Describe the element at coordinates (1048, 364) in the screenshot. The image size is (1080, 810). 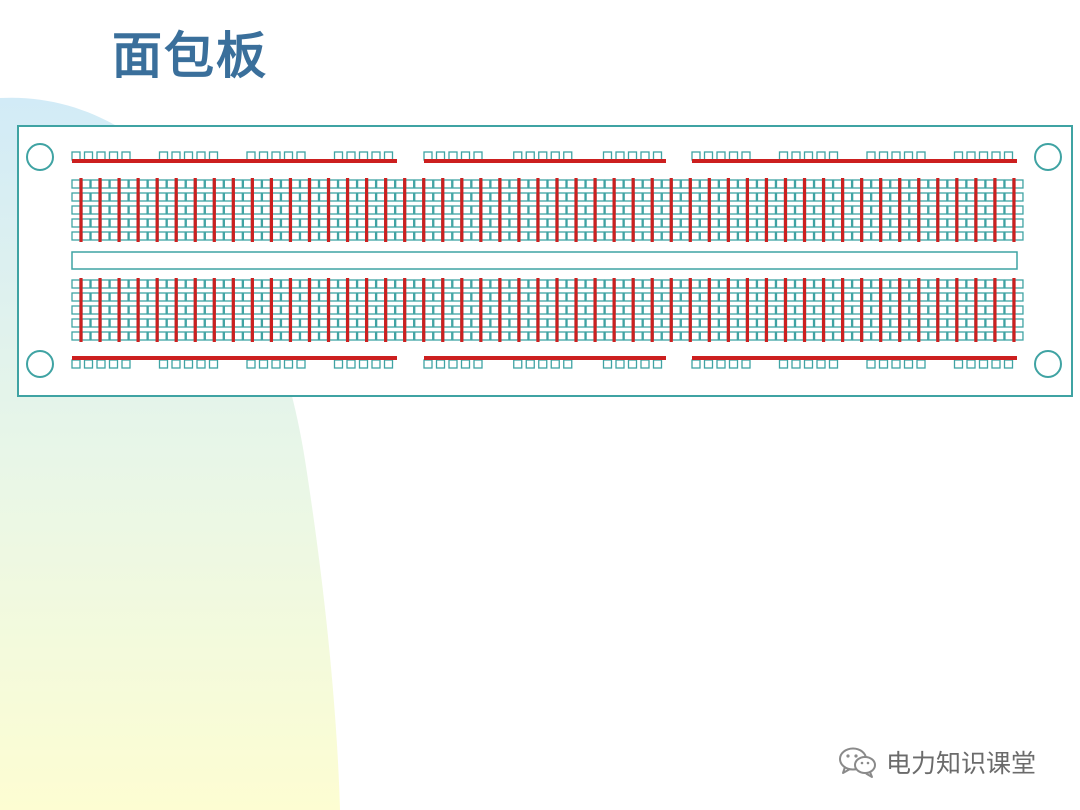
I see `mounting-hole` at that location.